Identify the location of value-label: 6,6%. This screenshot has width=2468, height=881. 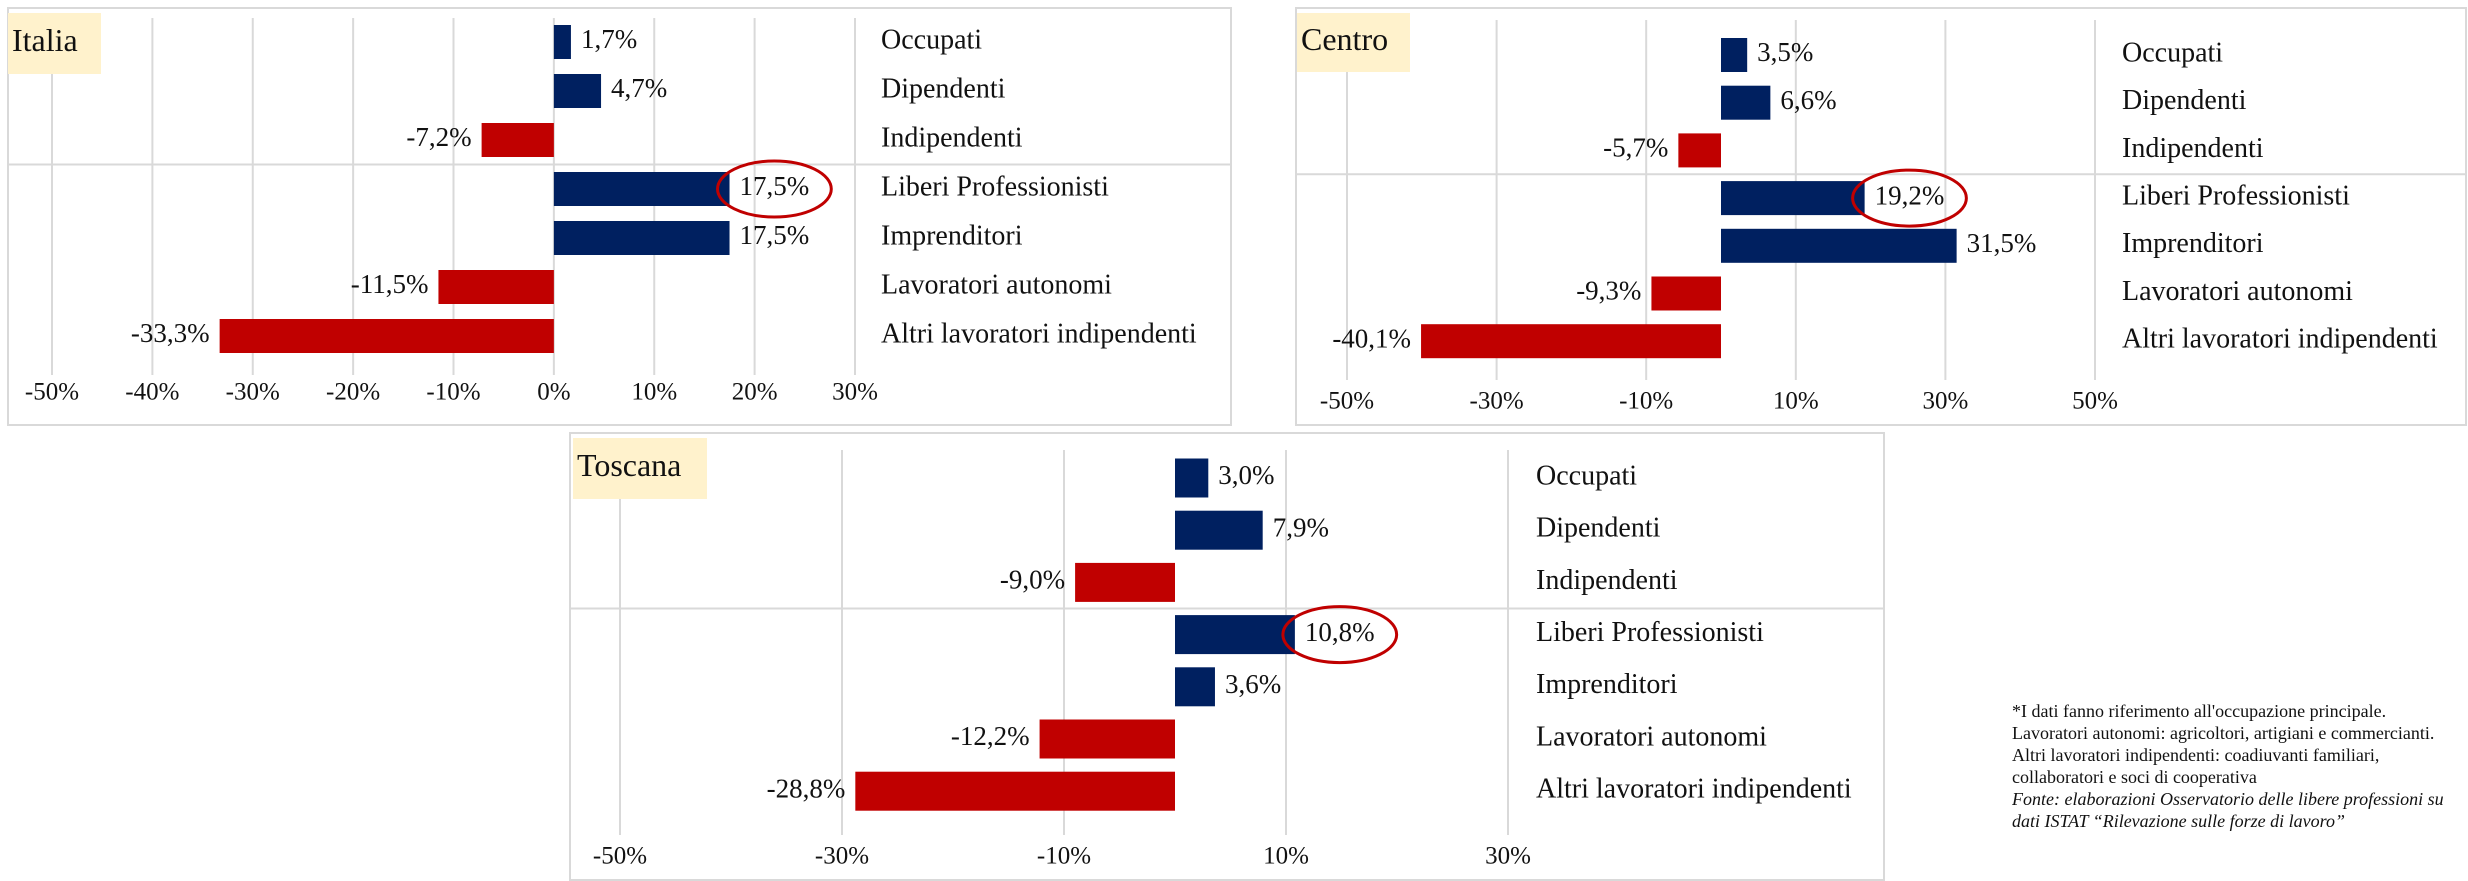
(1808, 100).